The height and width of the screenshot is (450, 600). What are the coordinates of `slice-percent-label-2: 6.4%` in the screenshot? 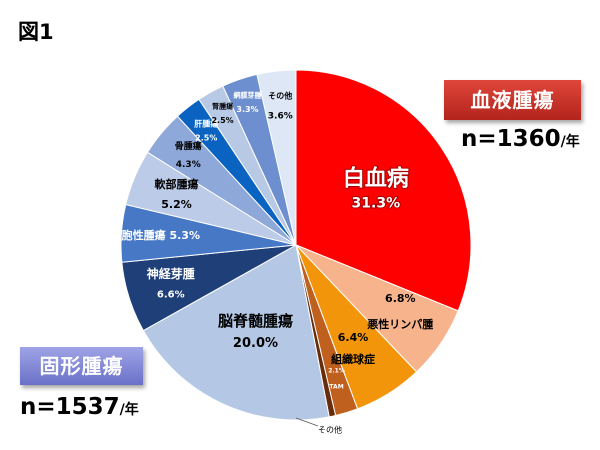 It's located at (353, 337).